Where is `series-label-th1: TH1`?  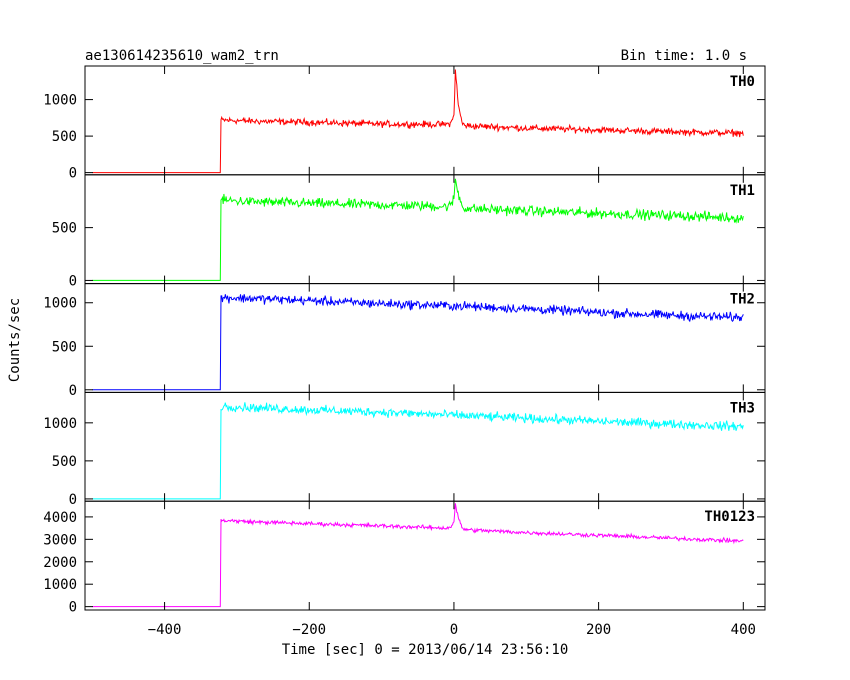 series-label-th1: TH1 is located at coordinates (742, 191).